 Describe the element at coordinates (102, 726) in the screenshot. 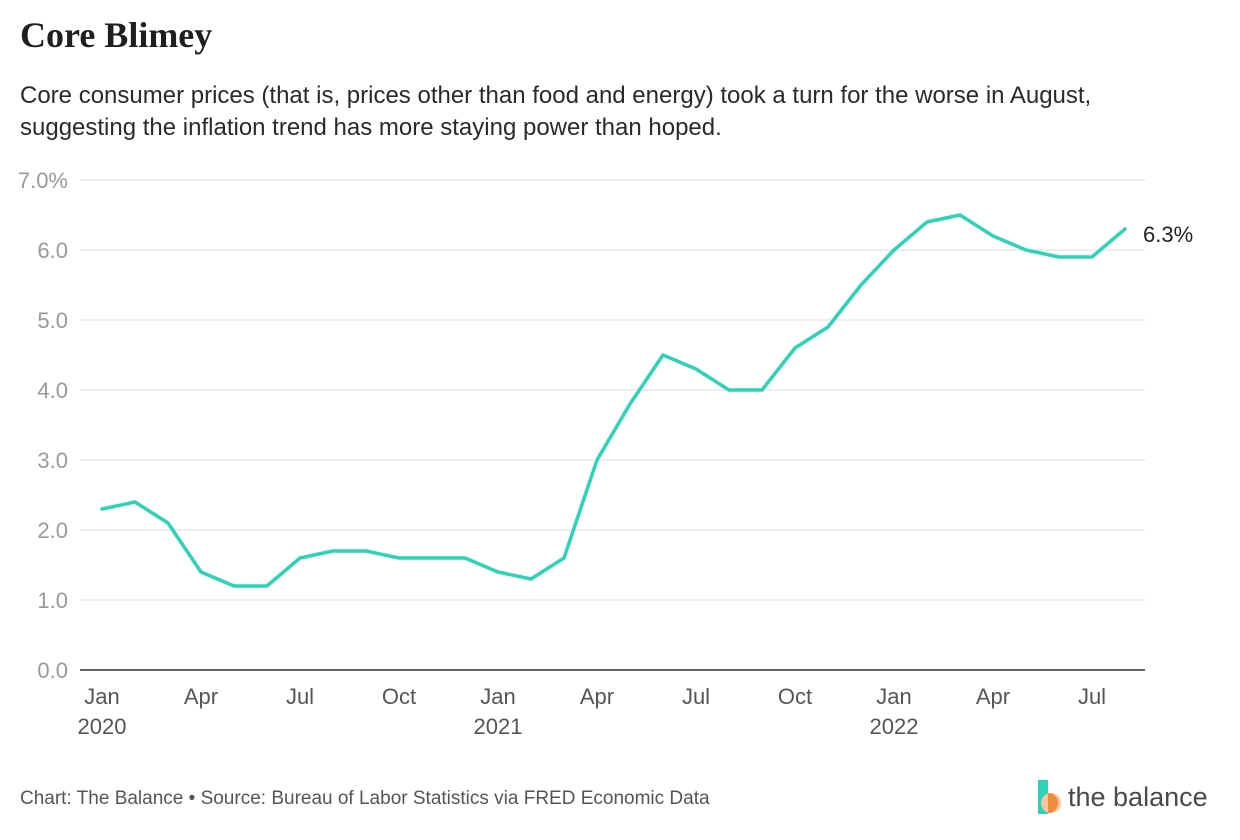

I see `x-tick-year-label: 2020` at that location.